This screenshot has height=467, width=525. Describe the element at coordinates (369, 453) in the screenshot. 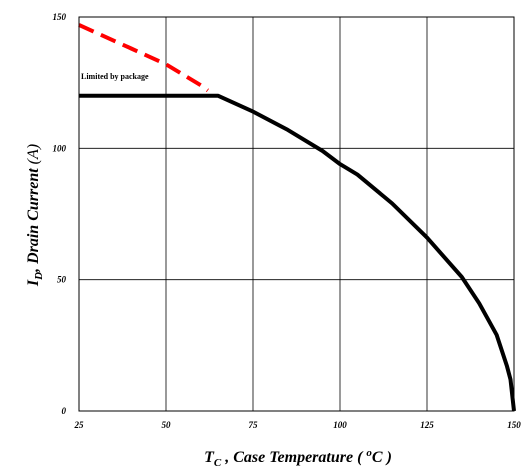

I see `x-axis-title-superscript: o` at that location.